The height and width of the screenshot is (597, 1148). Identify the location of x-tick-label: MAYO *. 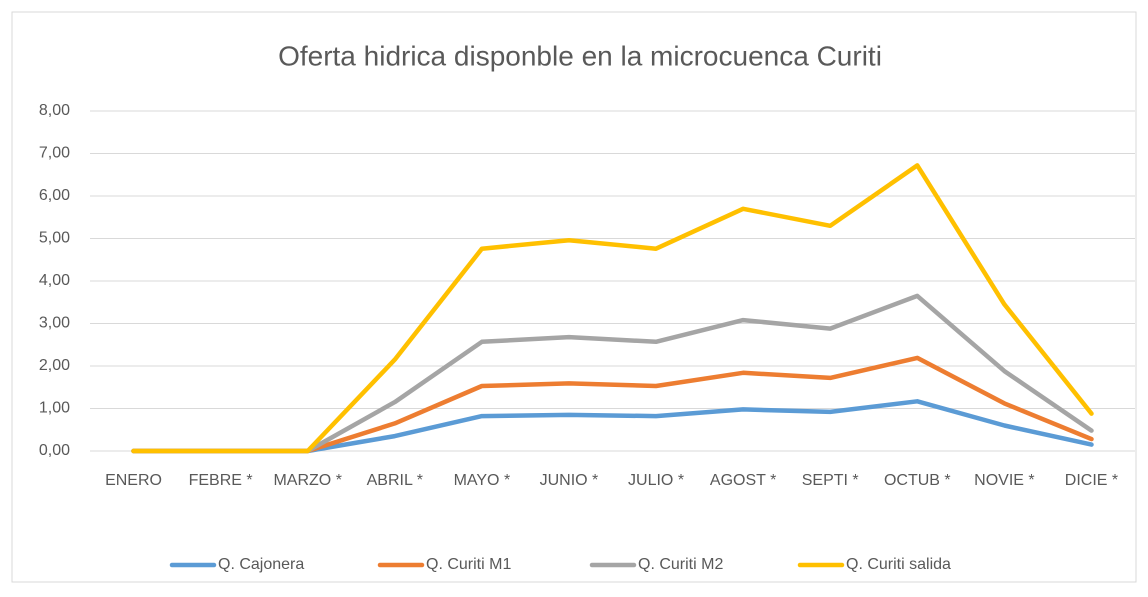
(482, 480).